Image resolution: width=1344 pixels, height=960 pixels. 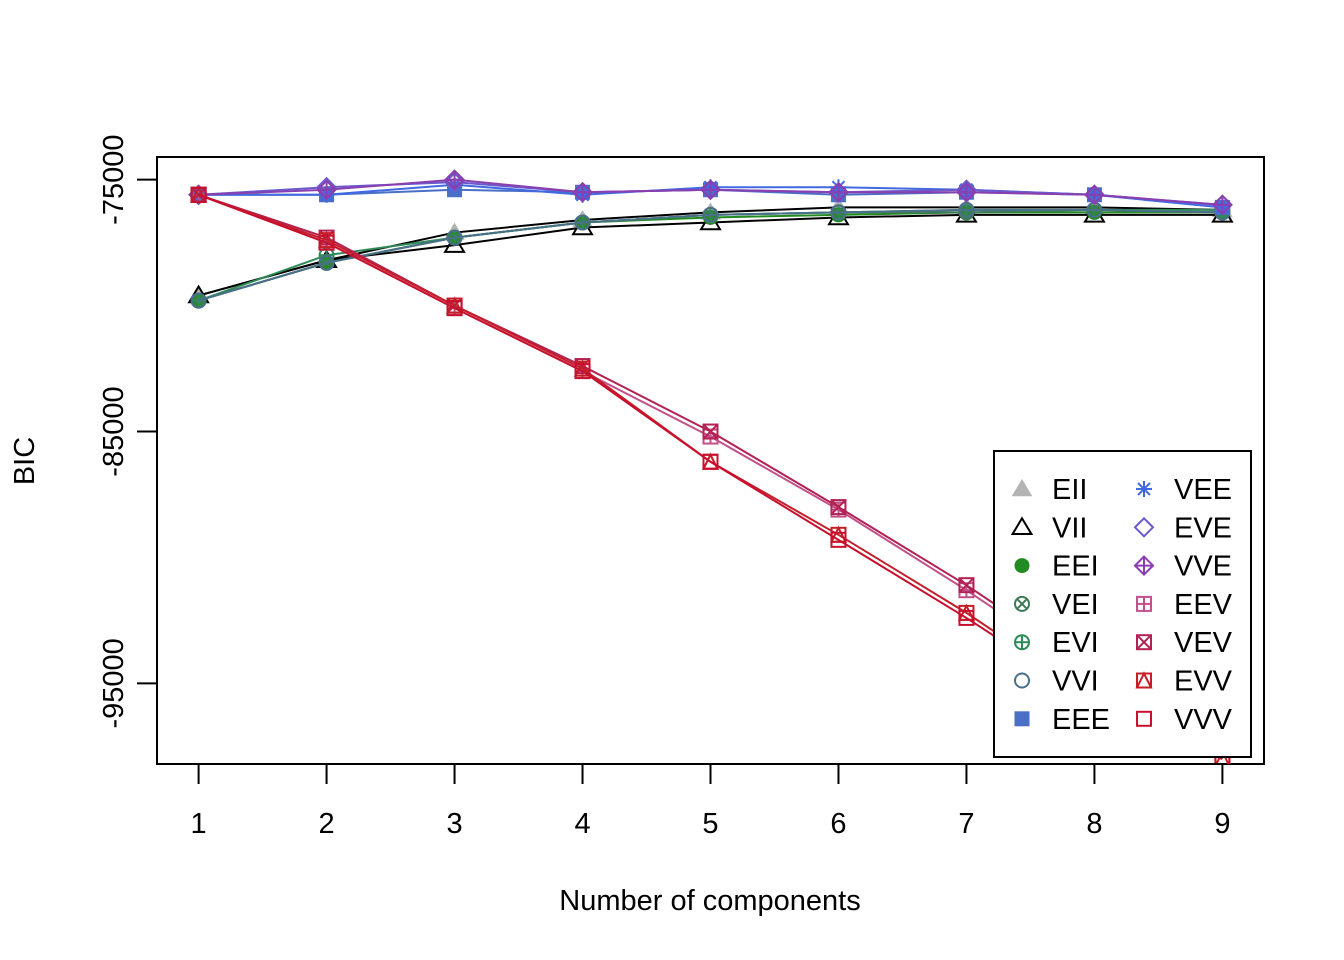 I want to click on legend-entry-evv: EVV, so click(x=1184, y=682).